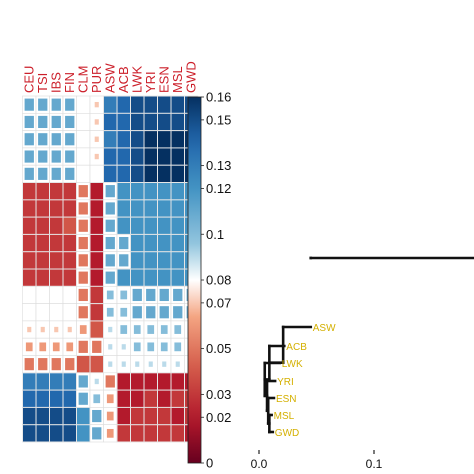 The height and width of the screenshot is (474, 474). Describe the element at coordinates (218, 280) in the screenshot. I see `colorbar-tick-label: 0.08` at that location.